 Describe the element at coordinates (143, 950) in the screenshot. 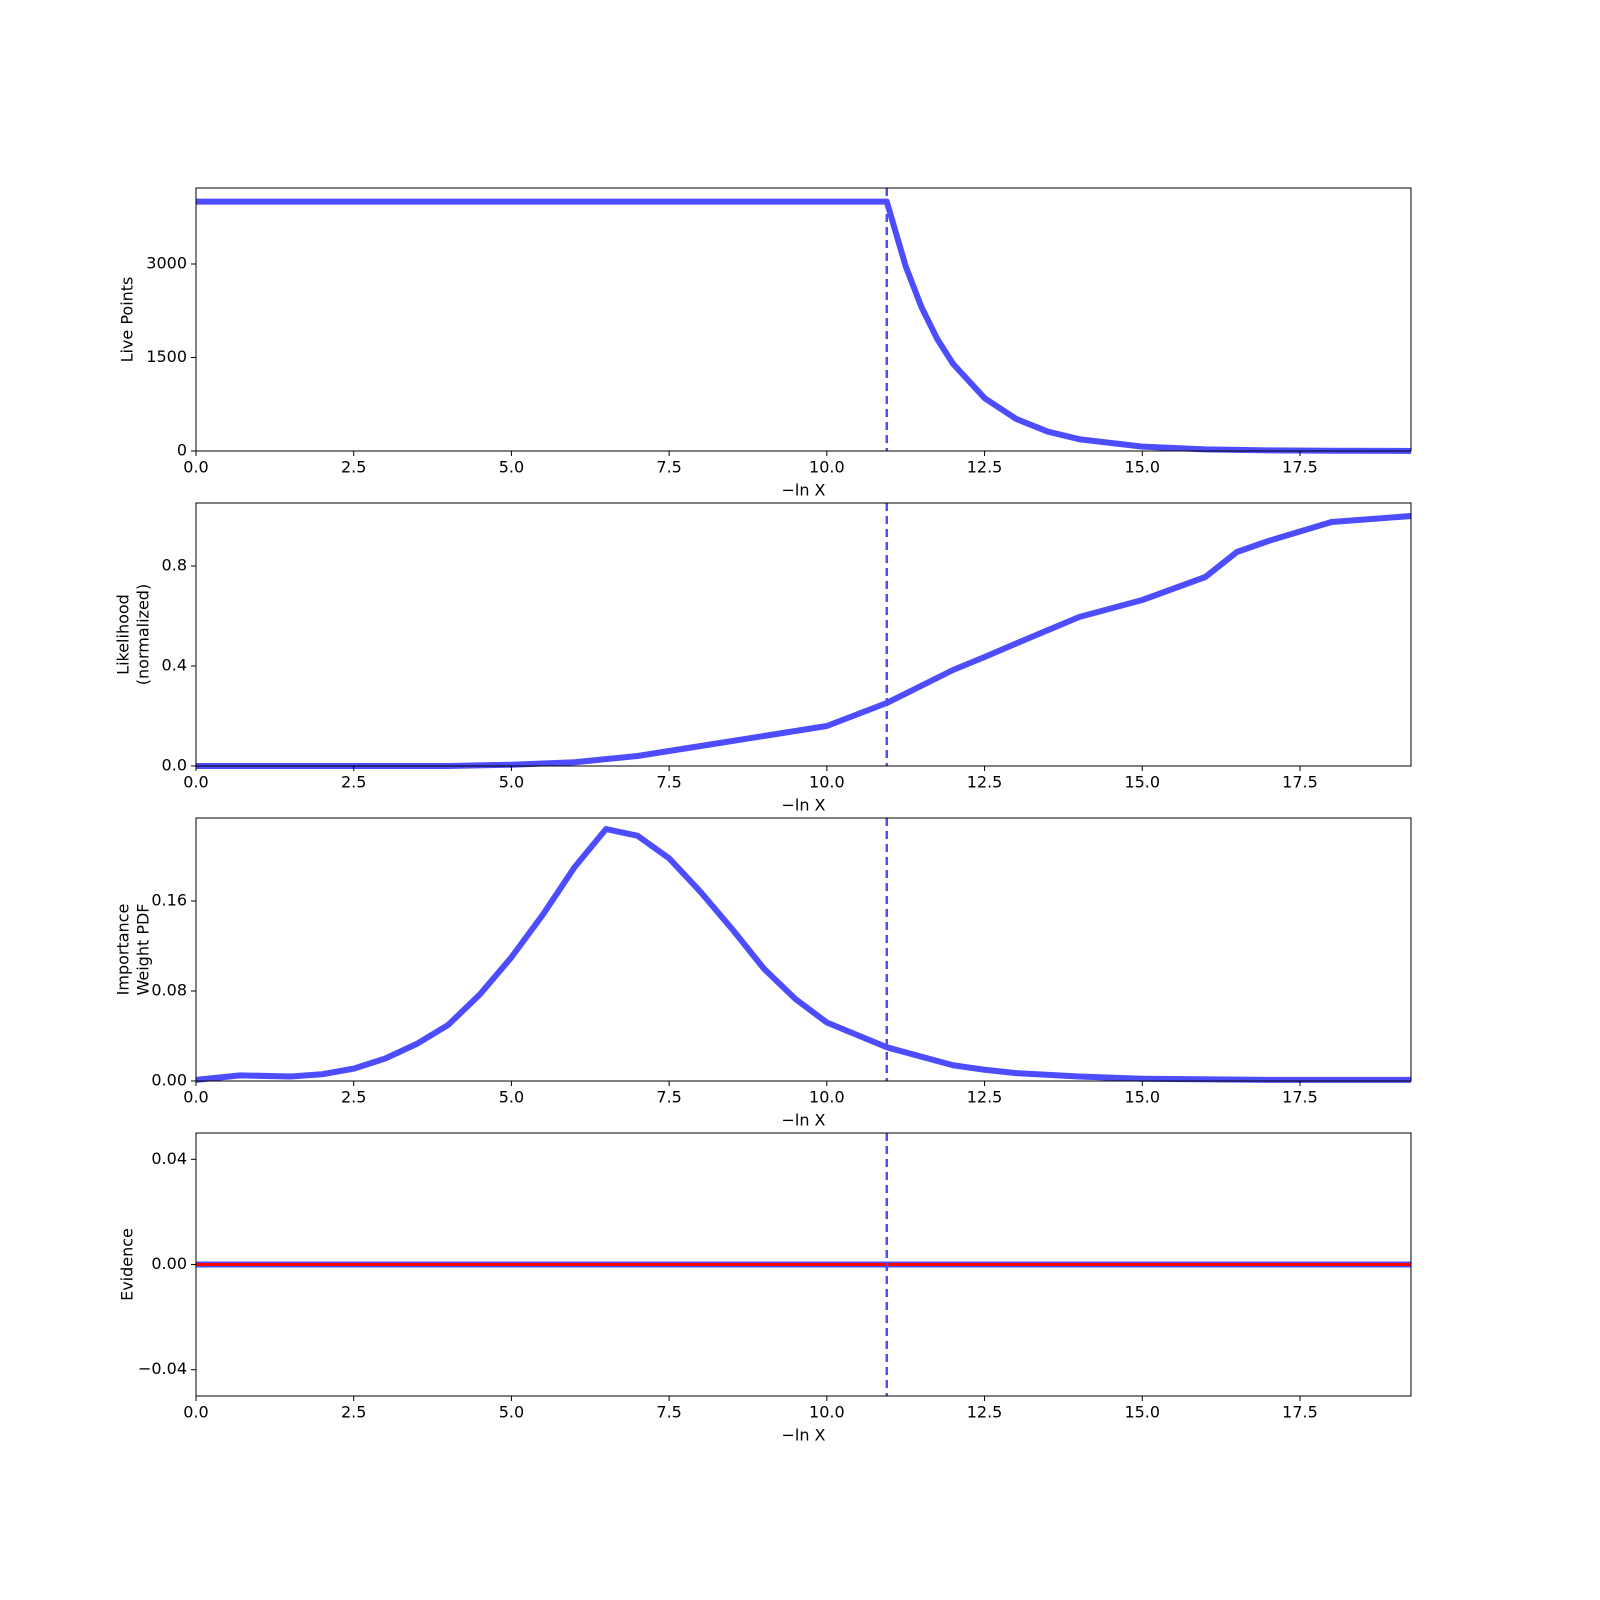

I see `y-axis-label: Weight PDF` at that location.